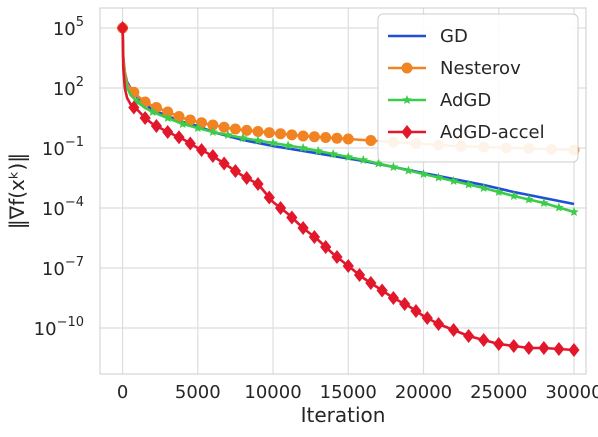  What do you see at coordinates (407, 132) in the screenshot?
I see `legend-marker-adgd-accel` at bounding box center [407, 132].